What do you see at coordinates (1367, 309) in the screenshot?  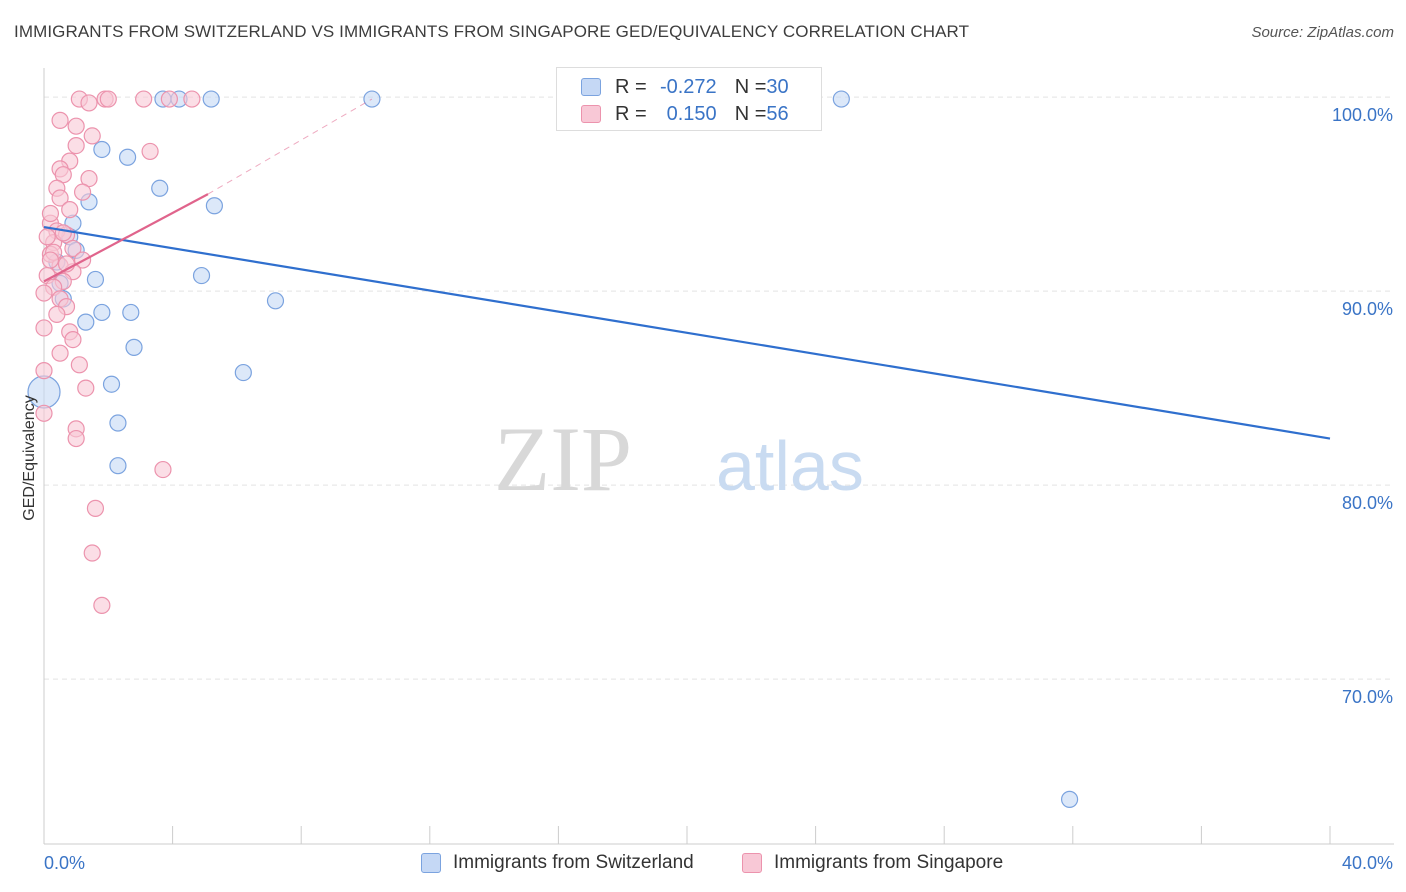 I see `y-tick-label: 90.0%` at bounding box center [1367, 309].